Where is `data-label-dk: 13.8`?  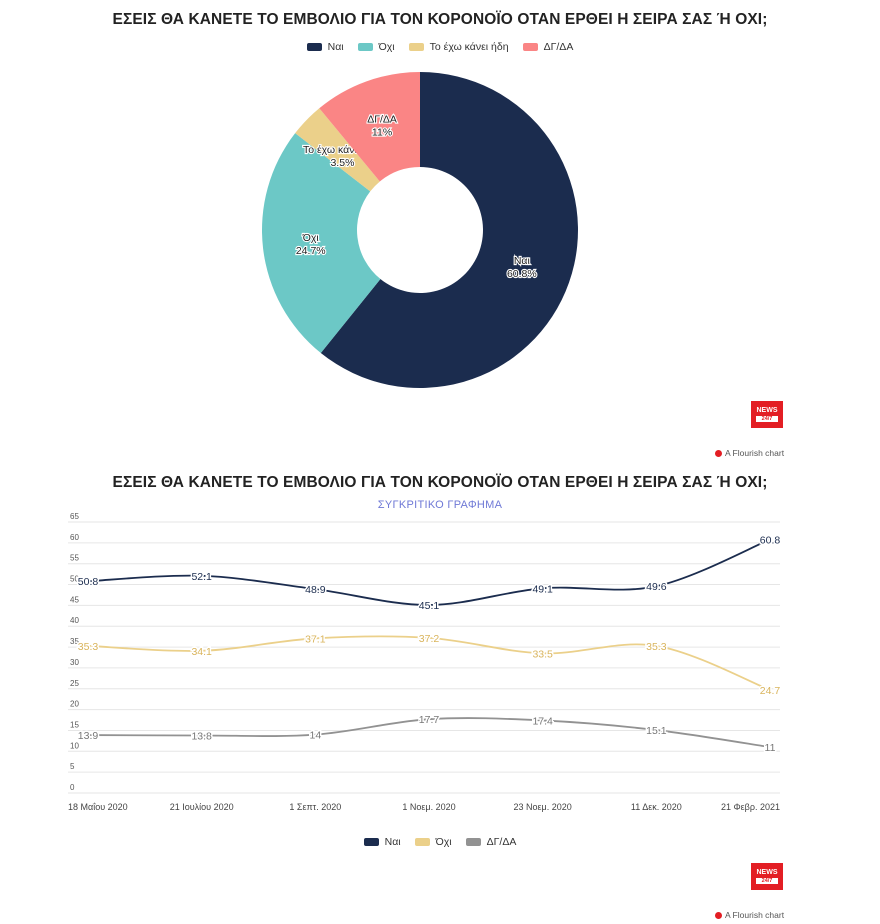
data-label-dk: 13.8 is located at coordinates (201, 736).